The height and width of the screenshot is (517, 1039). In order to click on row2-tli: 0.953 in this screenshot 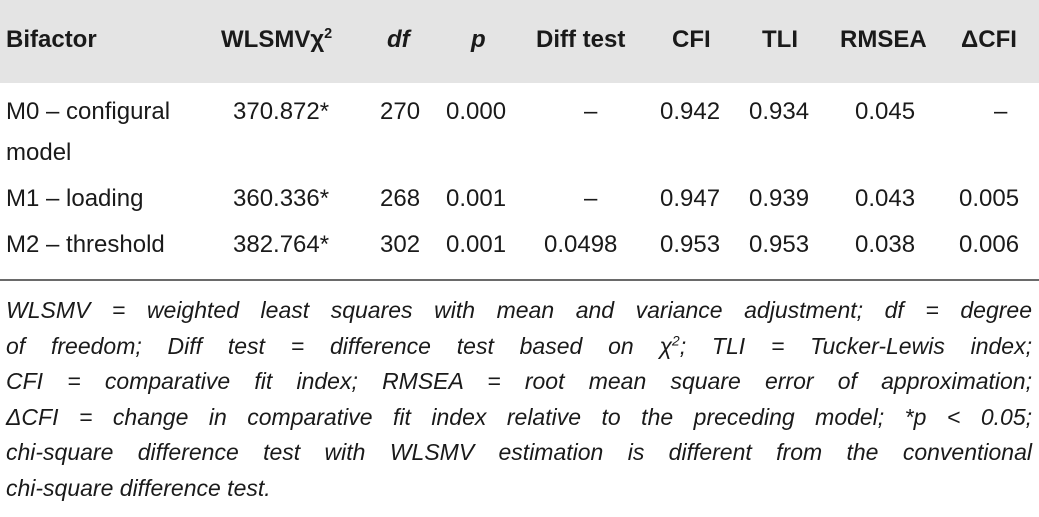, I will do `click(779, 244)`.